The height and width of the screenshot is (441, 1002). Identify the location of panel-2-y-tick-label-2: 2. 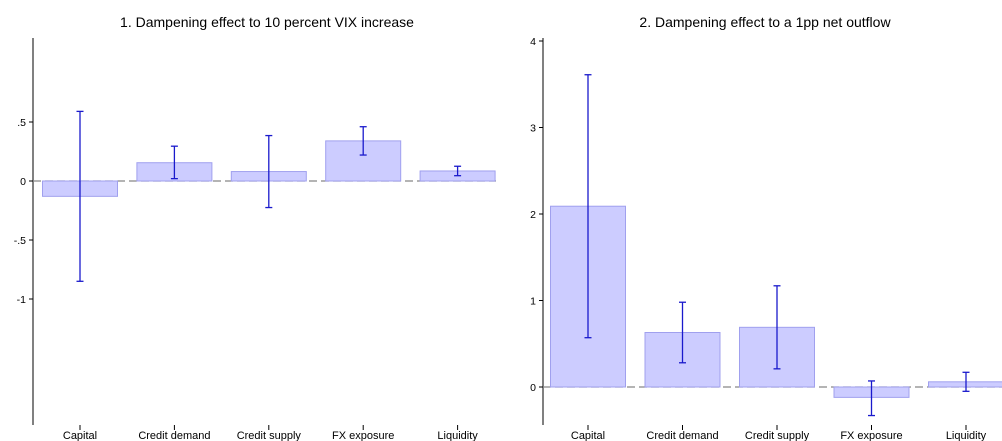
(533, 215).